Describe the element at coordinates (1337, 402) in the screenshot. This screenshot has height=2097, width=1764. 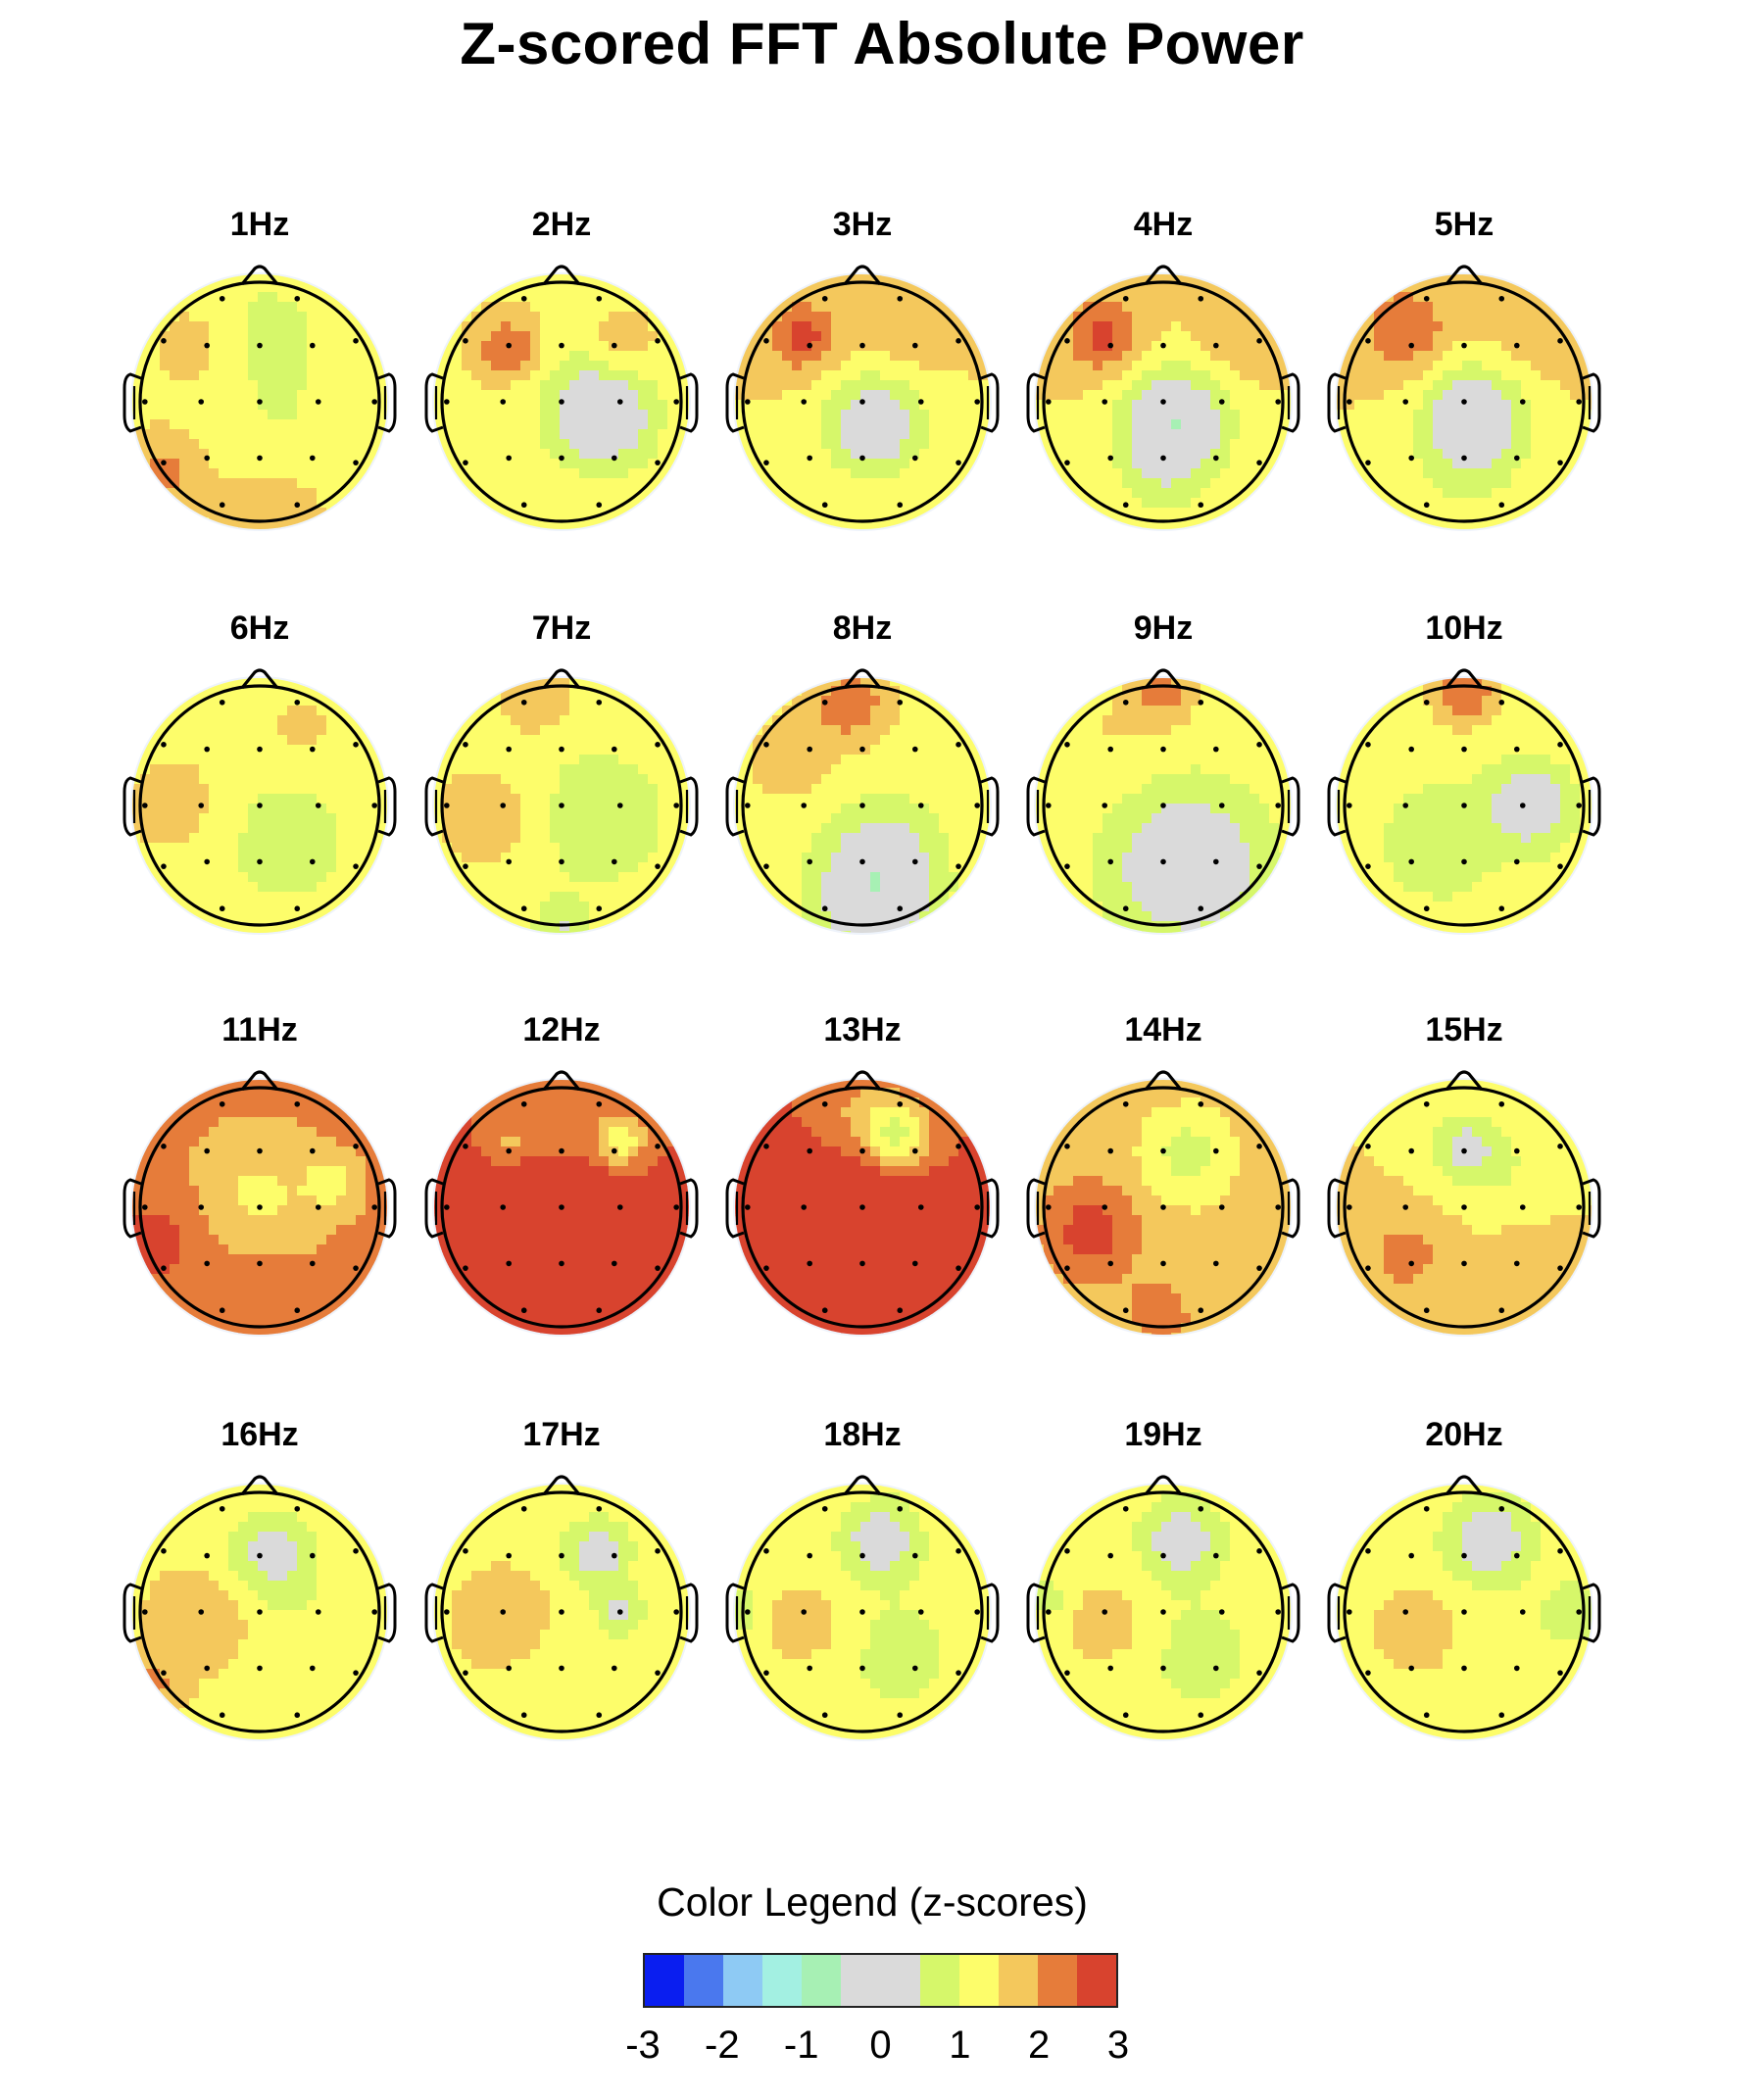
I see `left-ear` at that location.